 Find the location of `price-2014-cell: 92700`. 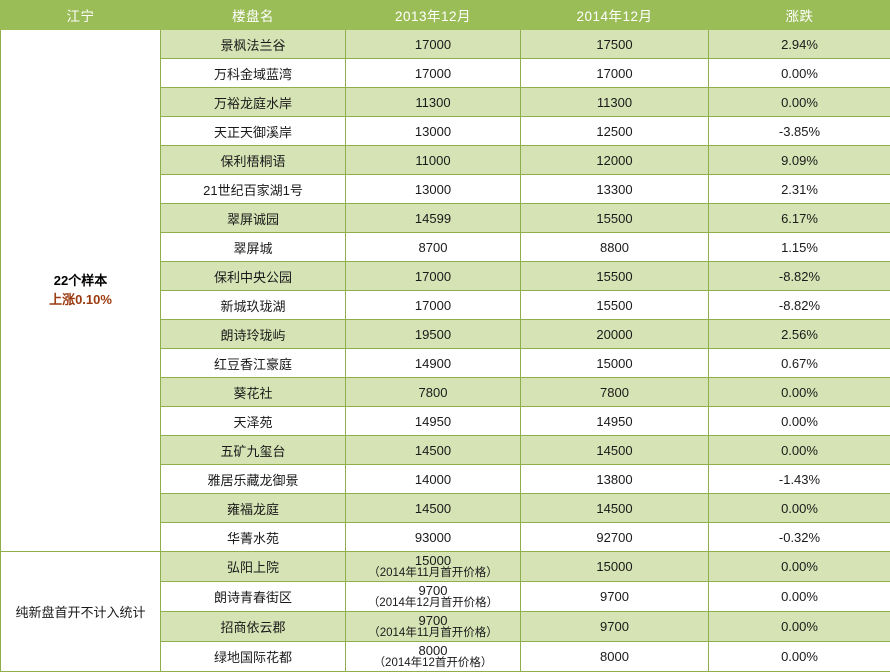

price-2014-cell: 92700 is located at coordinates (615, 537).